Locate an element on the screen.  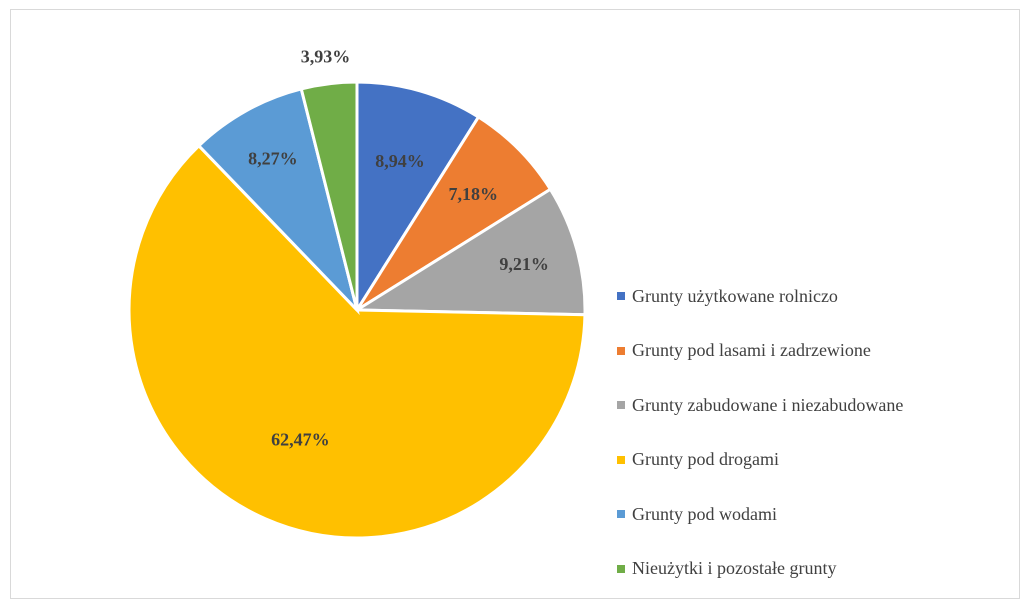
slice-data-label: 9,21% is located at coordinates (524, 264).